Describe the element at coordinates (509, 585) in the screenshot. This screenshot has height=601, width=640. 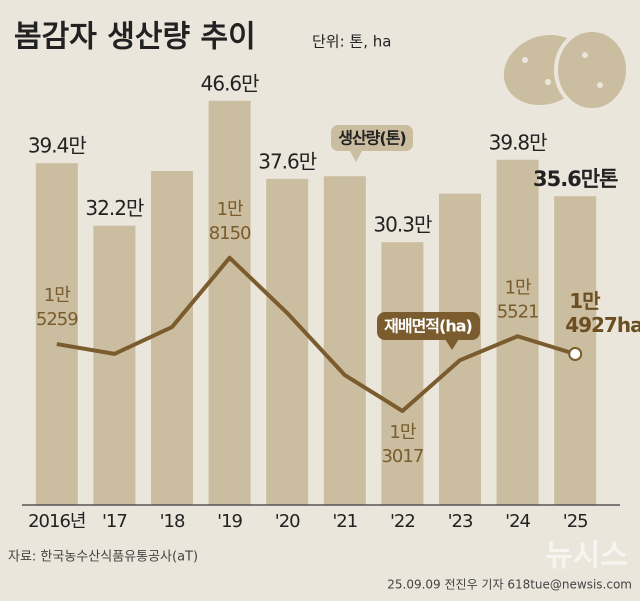
I see `credit: 25.09.09 전진우 기자 618tue@newsis.com` at that location.